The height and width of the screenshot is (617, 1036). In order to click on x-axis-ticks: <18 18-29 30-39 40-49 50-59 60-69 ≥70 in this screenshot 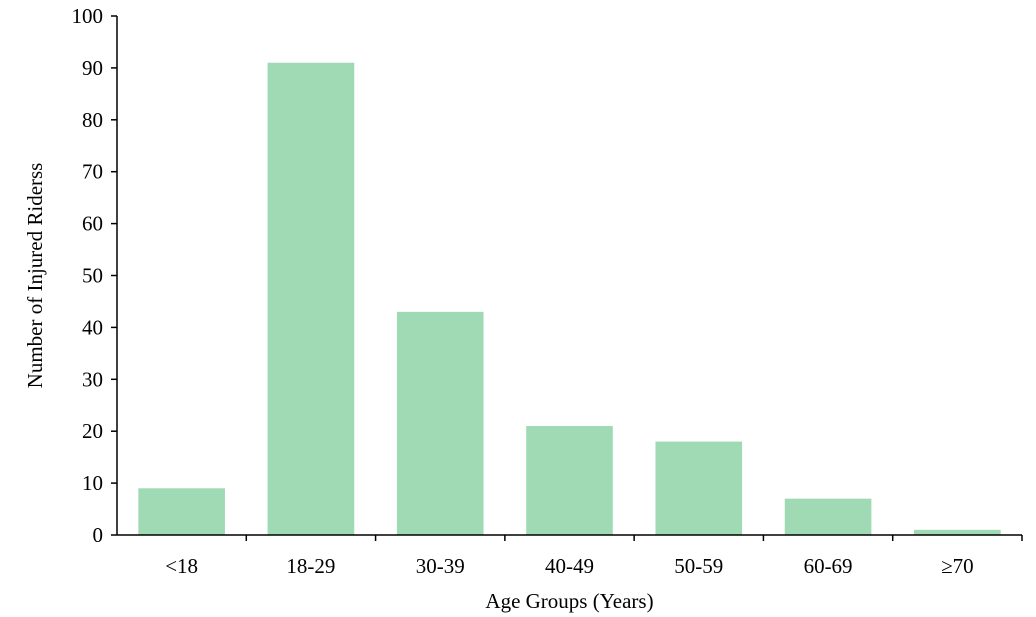, I will do `click(594, 556)`.